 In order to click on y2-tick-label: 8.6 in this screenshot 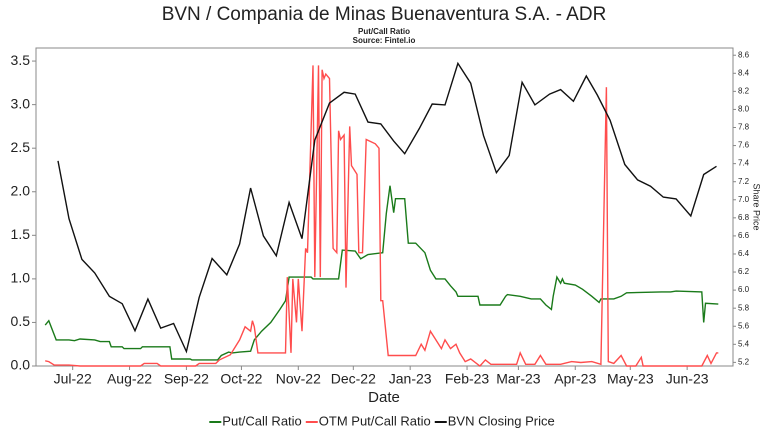, I will do `click(744, 54)`.